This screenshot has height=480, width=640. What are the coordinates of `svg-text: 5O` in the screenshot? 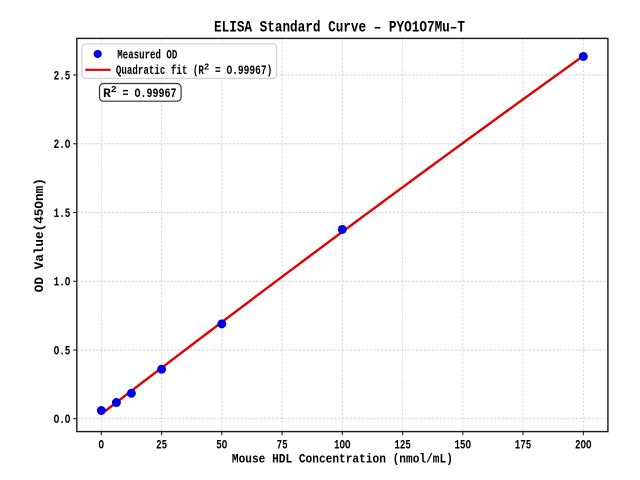 It's located at (221, 444).